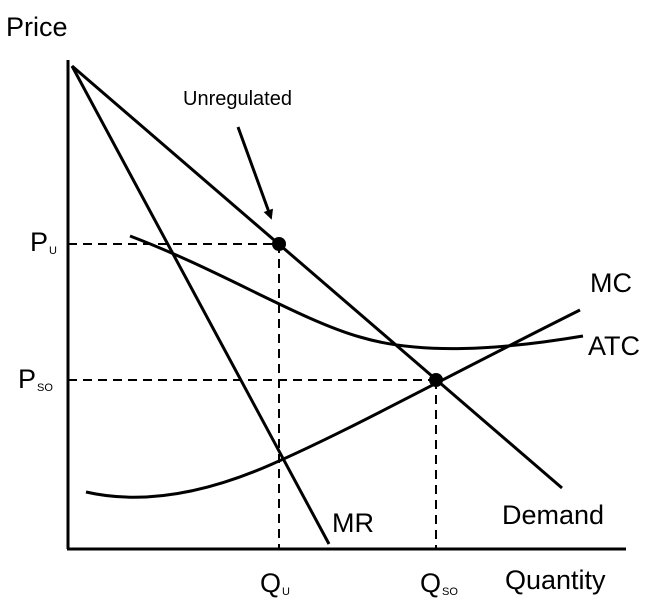  I want to click on tick-qso-main: Q, so click(431, 583).